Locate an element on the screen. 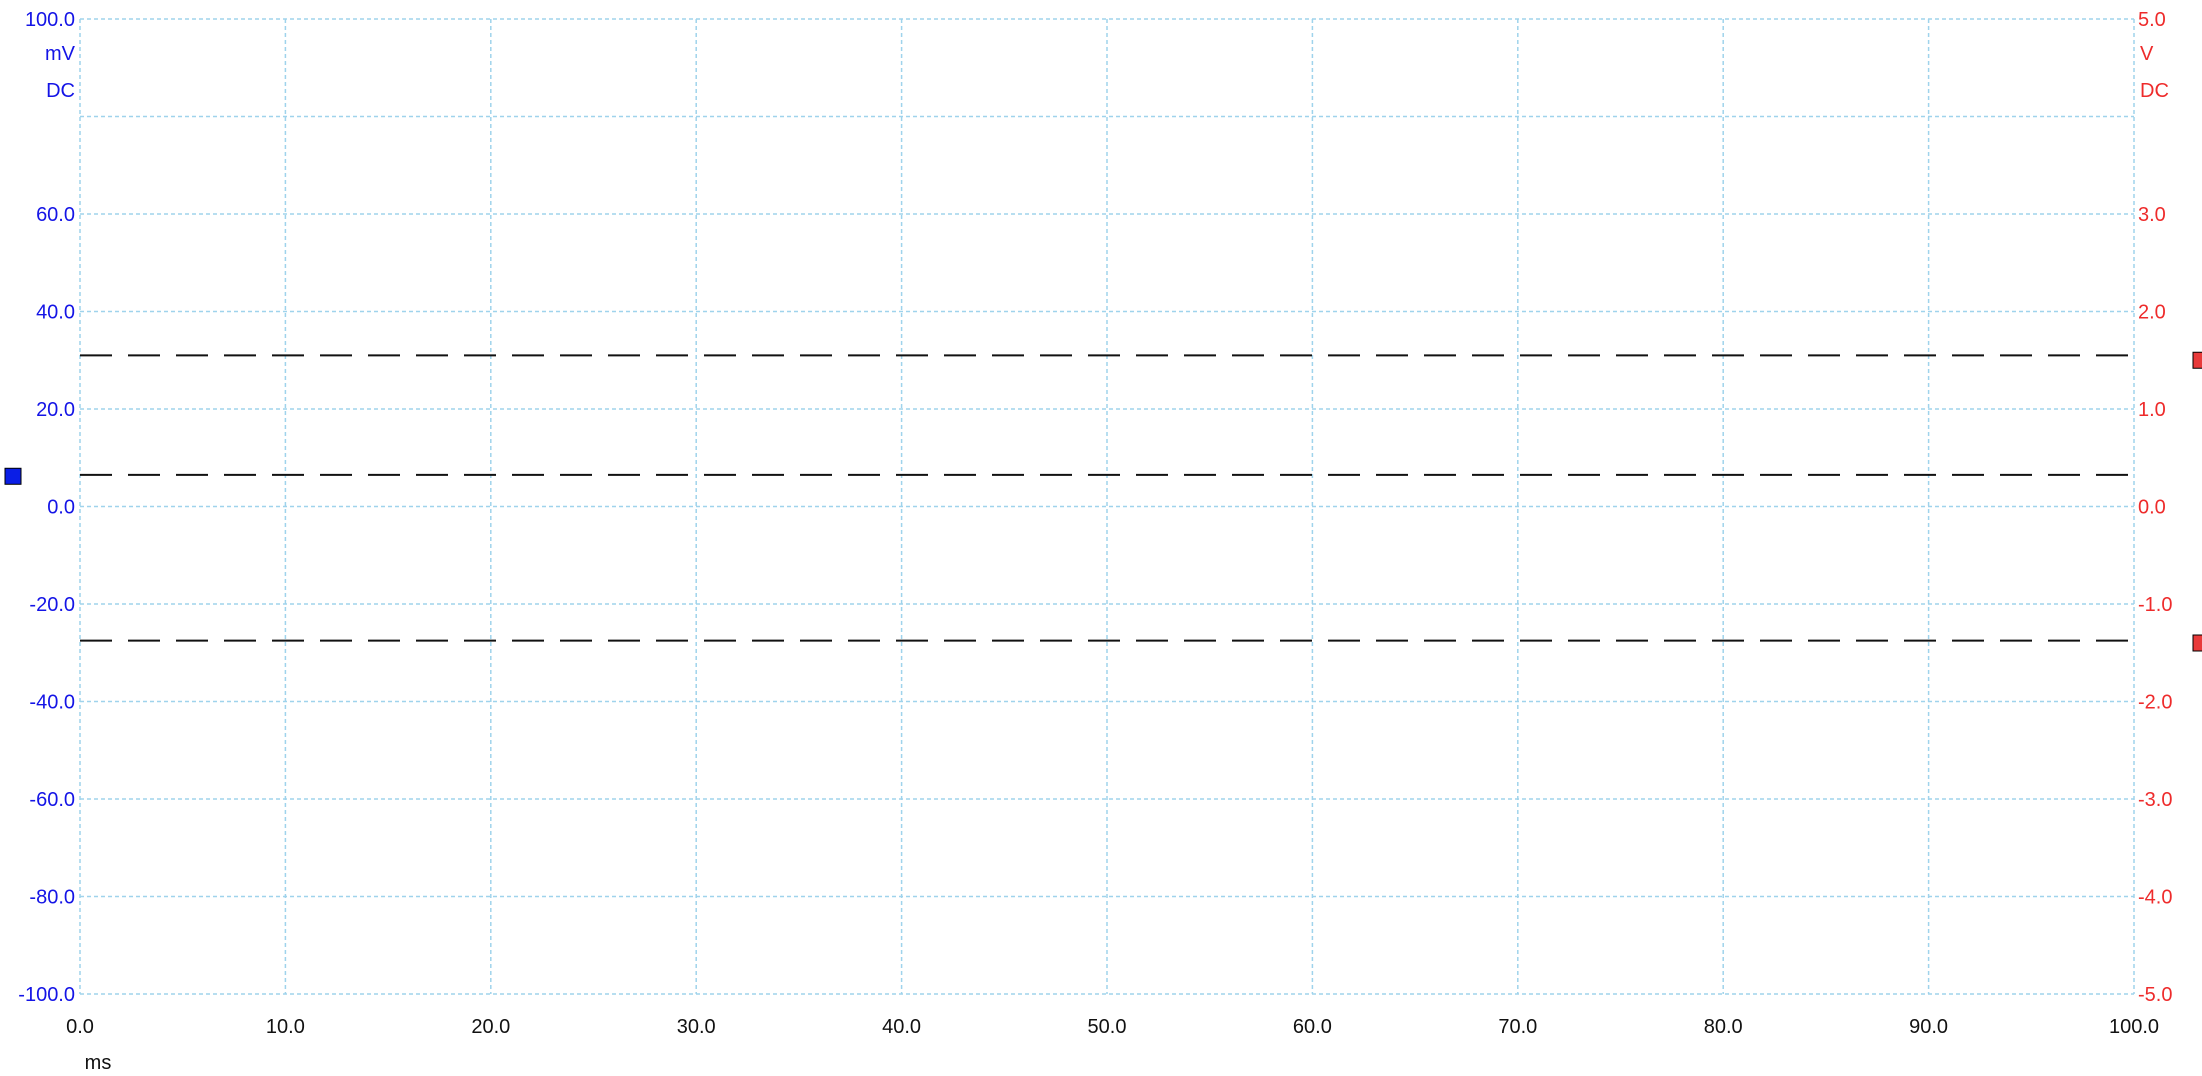  x-axis-tick-label: 40.0 is located at coordinates (901, 1027).